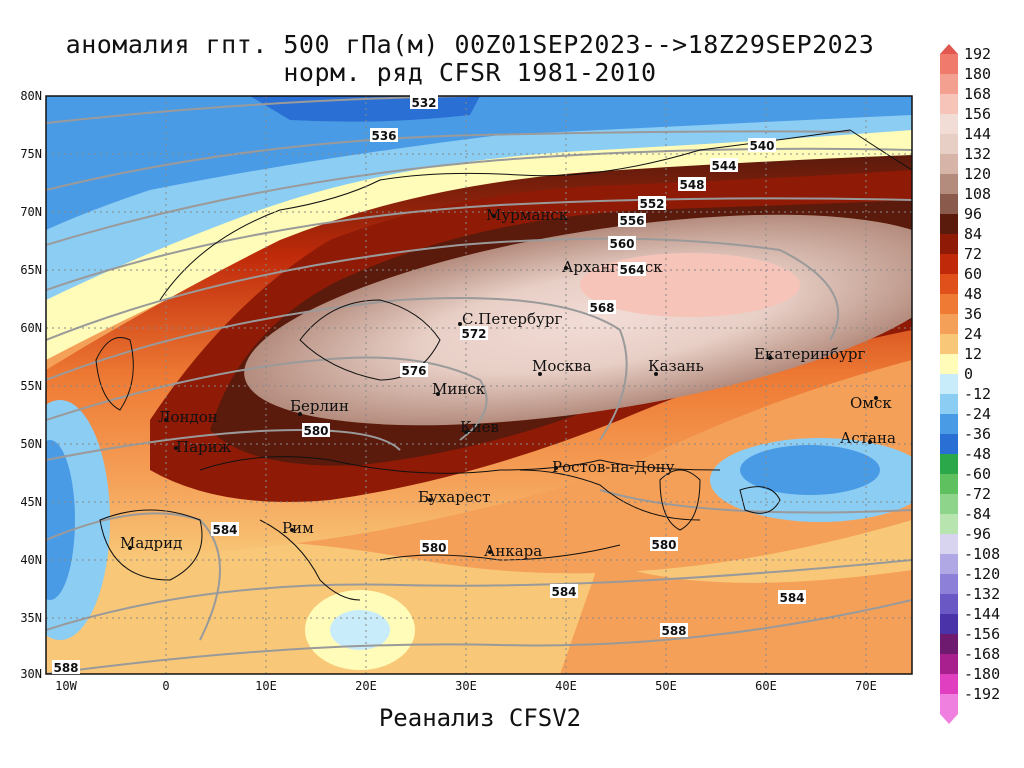  Describe the element at coordinates (31, 154) in the screenshot. I see `lat-label: 75N` at that location.